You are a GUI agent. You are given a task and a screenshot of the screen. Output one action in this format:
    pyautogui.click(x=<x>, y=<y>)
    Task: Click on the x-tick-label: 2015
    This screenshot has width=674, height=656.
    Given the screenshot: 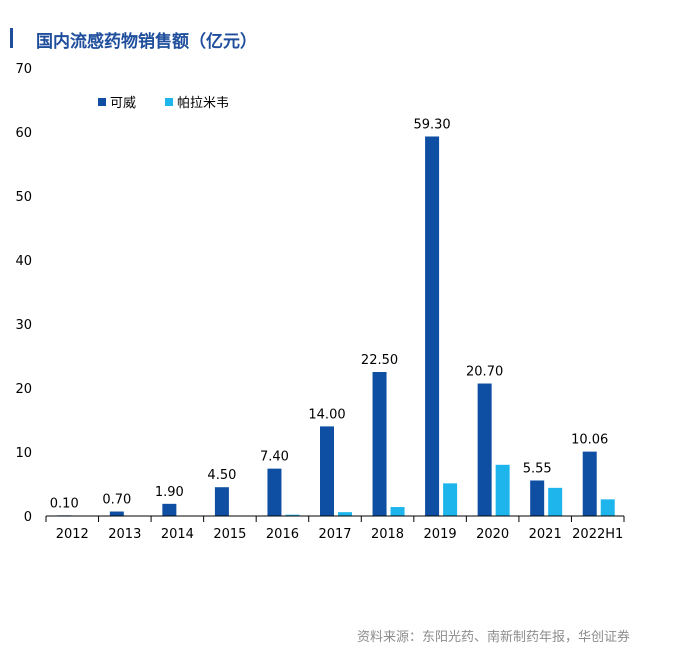 What is the action you would take?
    pyautogui.click(x=229, y=534)
    